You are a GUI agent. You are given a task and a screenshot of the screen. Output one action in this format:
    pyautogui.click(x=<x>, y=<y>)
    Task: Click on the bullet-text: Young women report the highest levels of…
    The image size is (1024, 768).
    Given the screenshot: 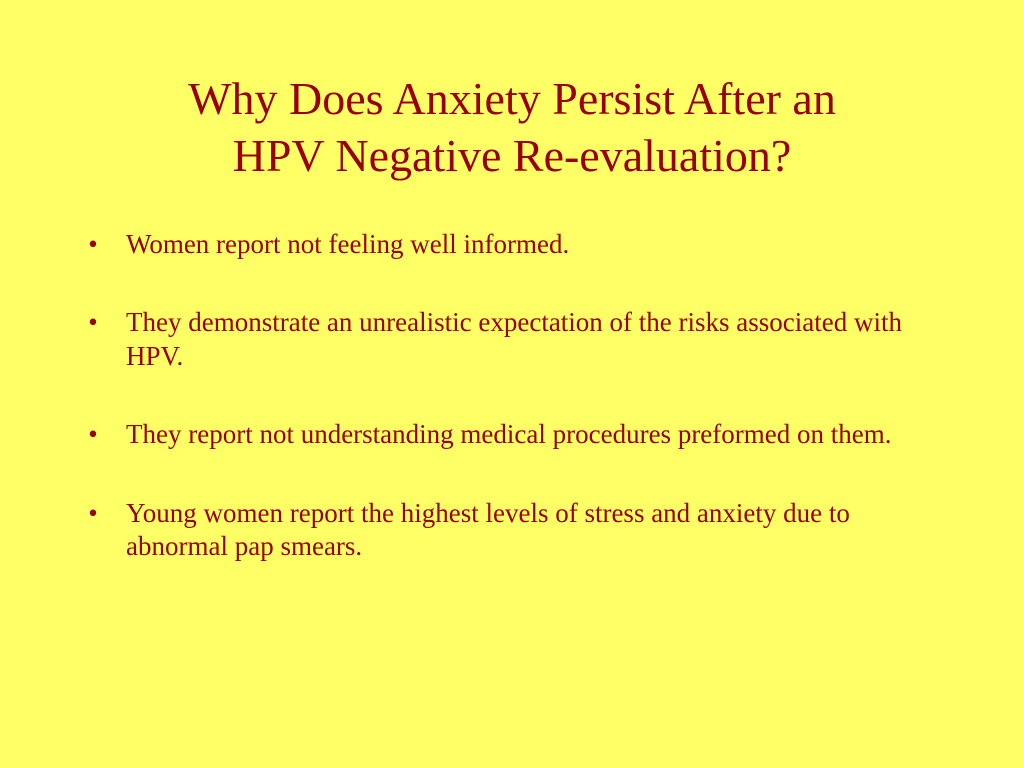 What is the action you would take?
    pyautogui.click(x=488, y=529)
    